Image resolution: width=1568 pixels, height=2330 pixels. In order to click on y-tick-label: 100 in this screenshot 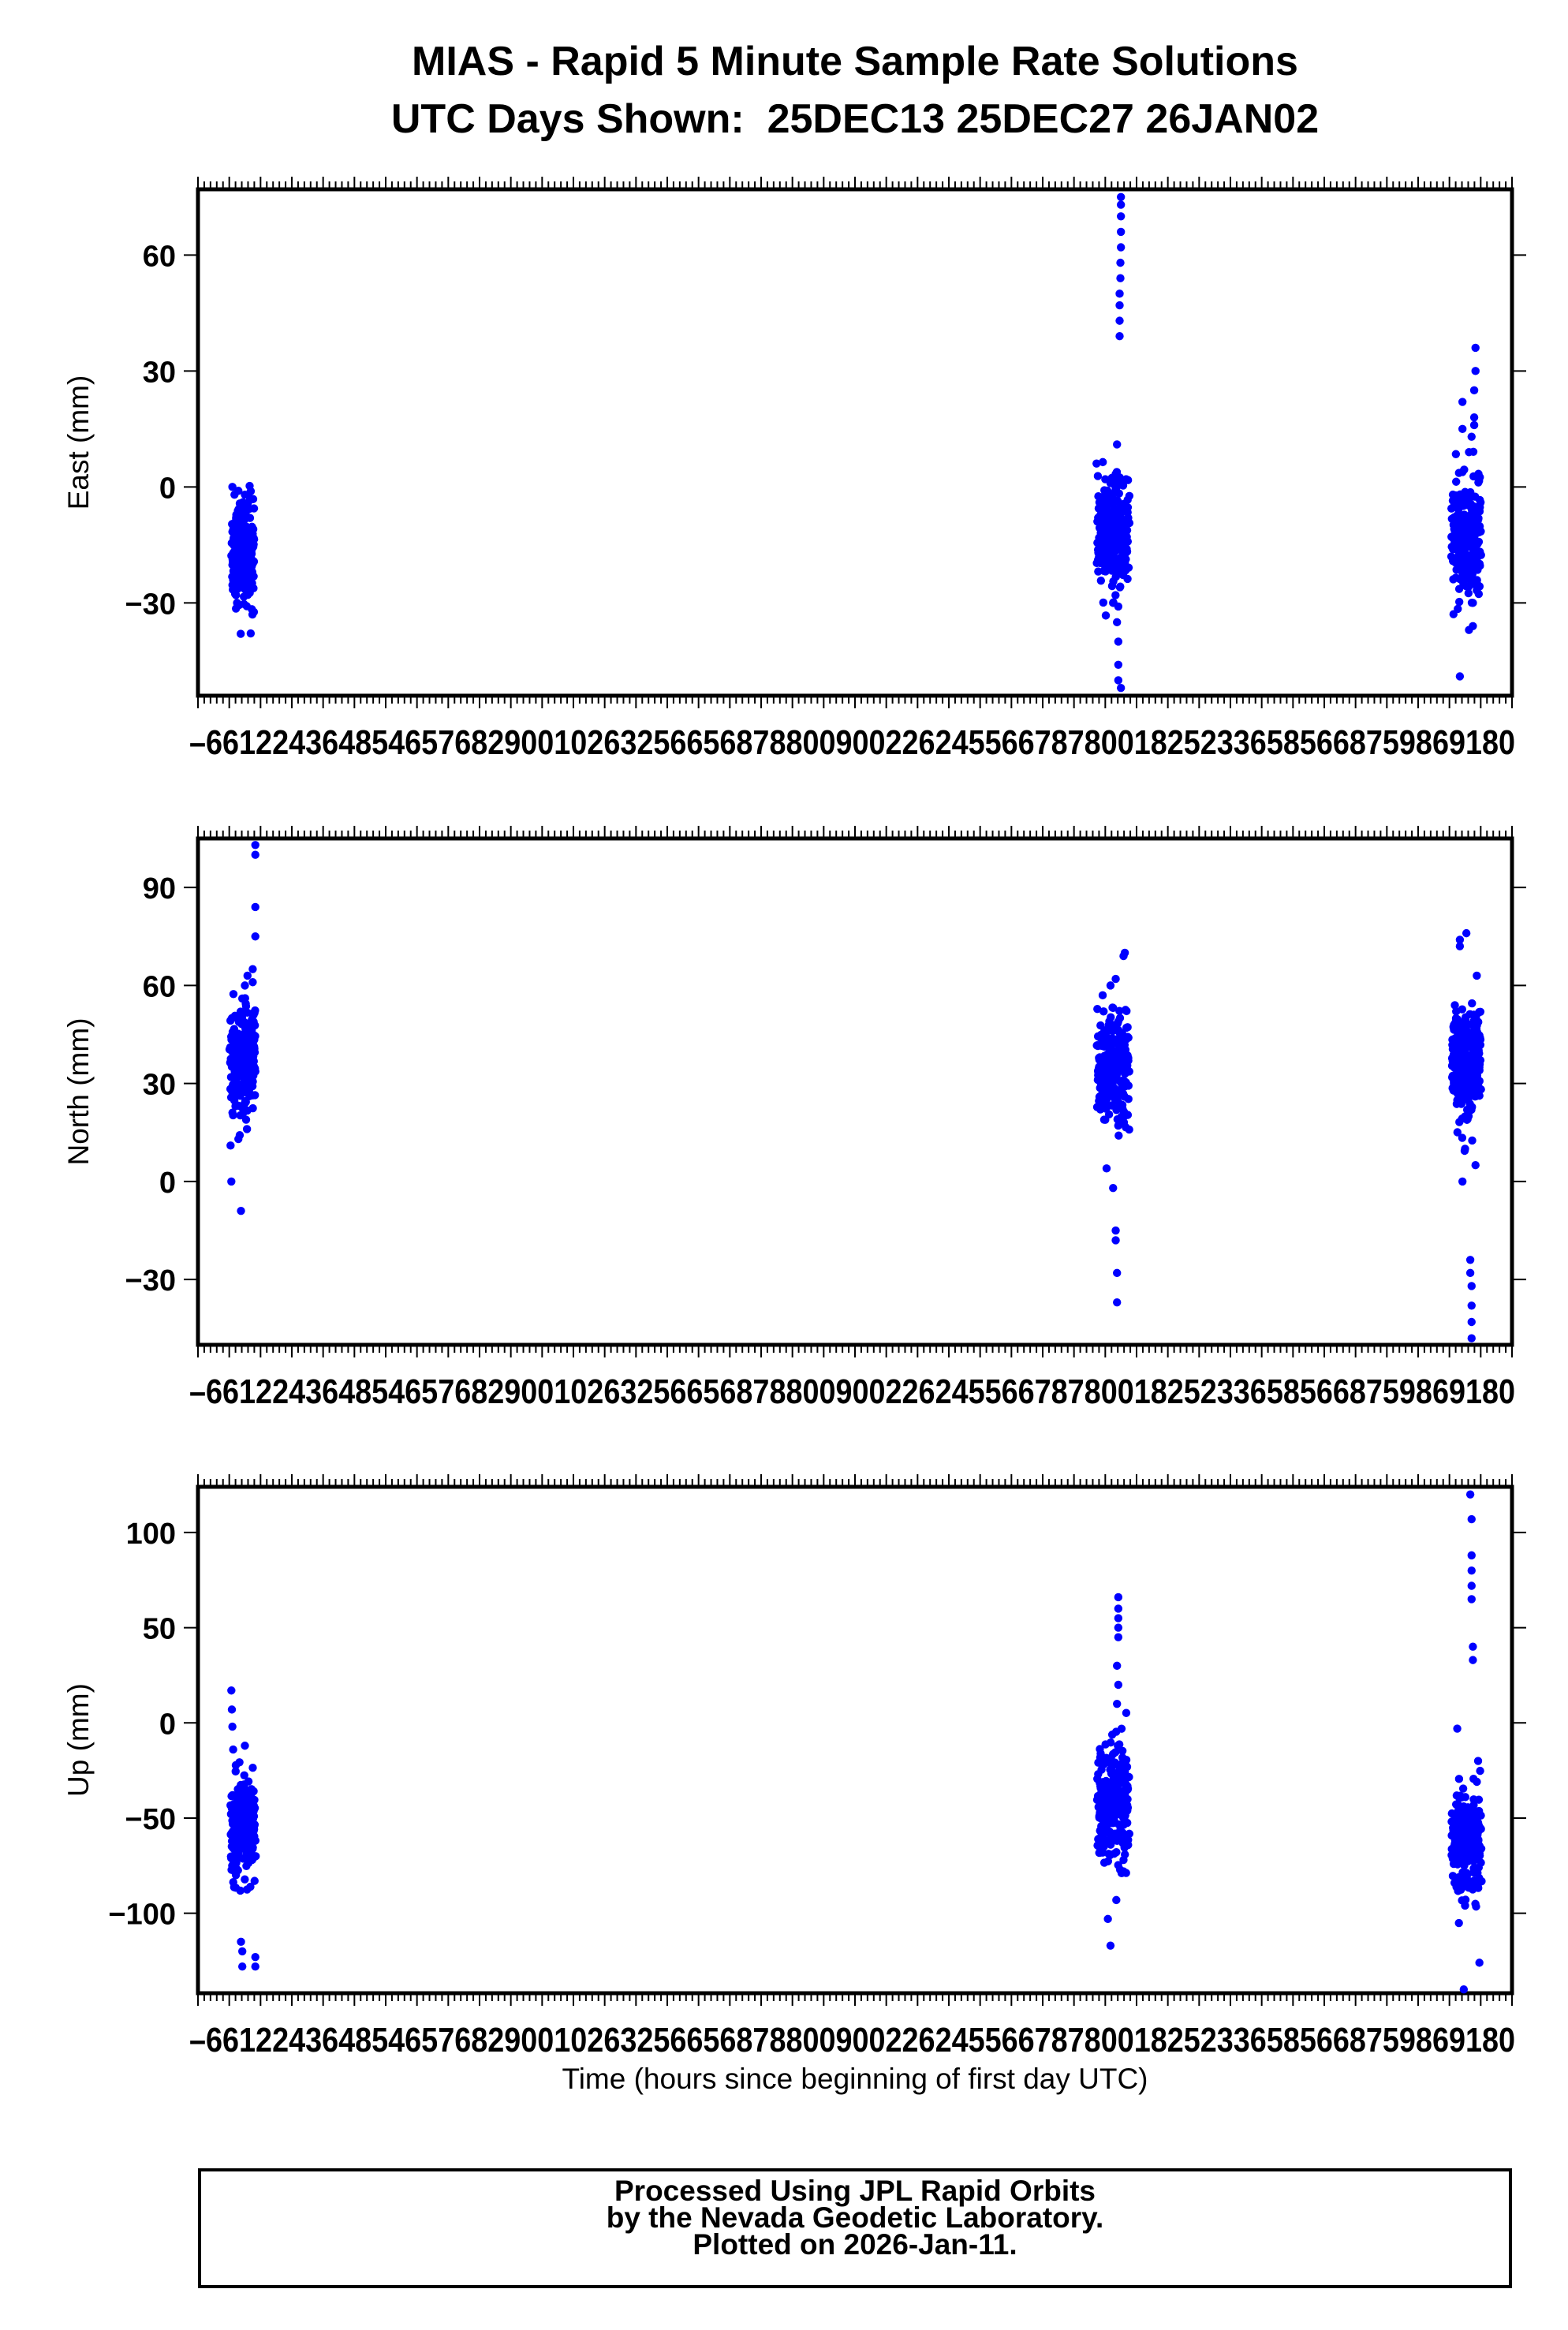, I will do `click(151, 1534)`.